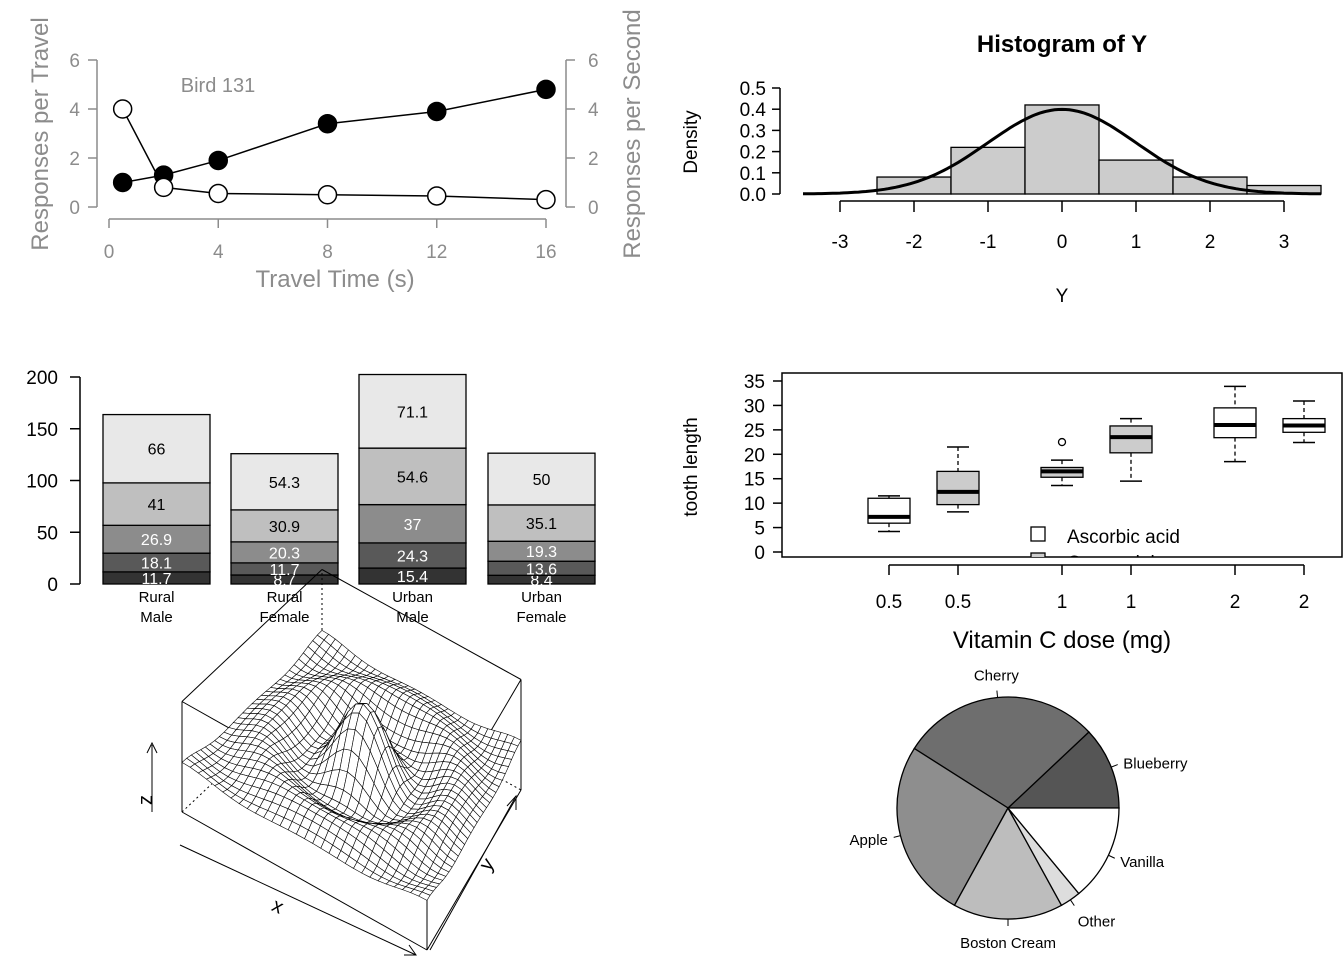 The width and height of the screenshot is (1344, 960). What do you see at coordinates (1001, 752) in the screenshot?
I see `pie-slice` at bounding box center [1001, 752].